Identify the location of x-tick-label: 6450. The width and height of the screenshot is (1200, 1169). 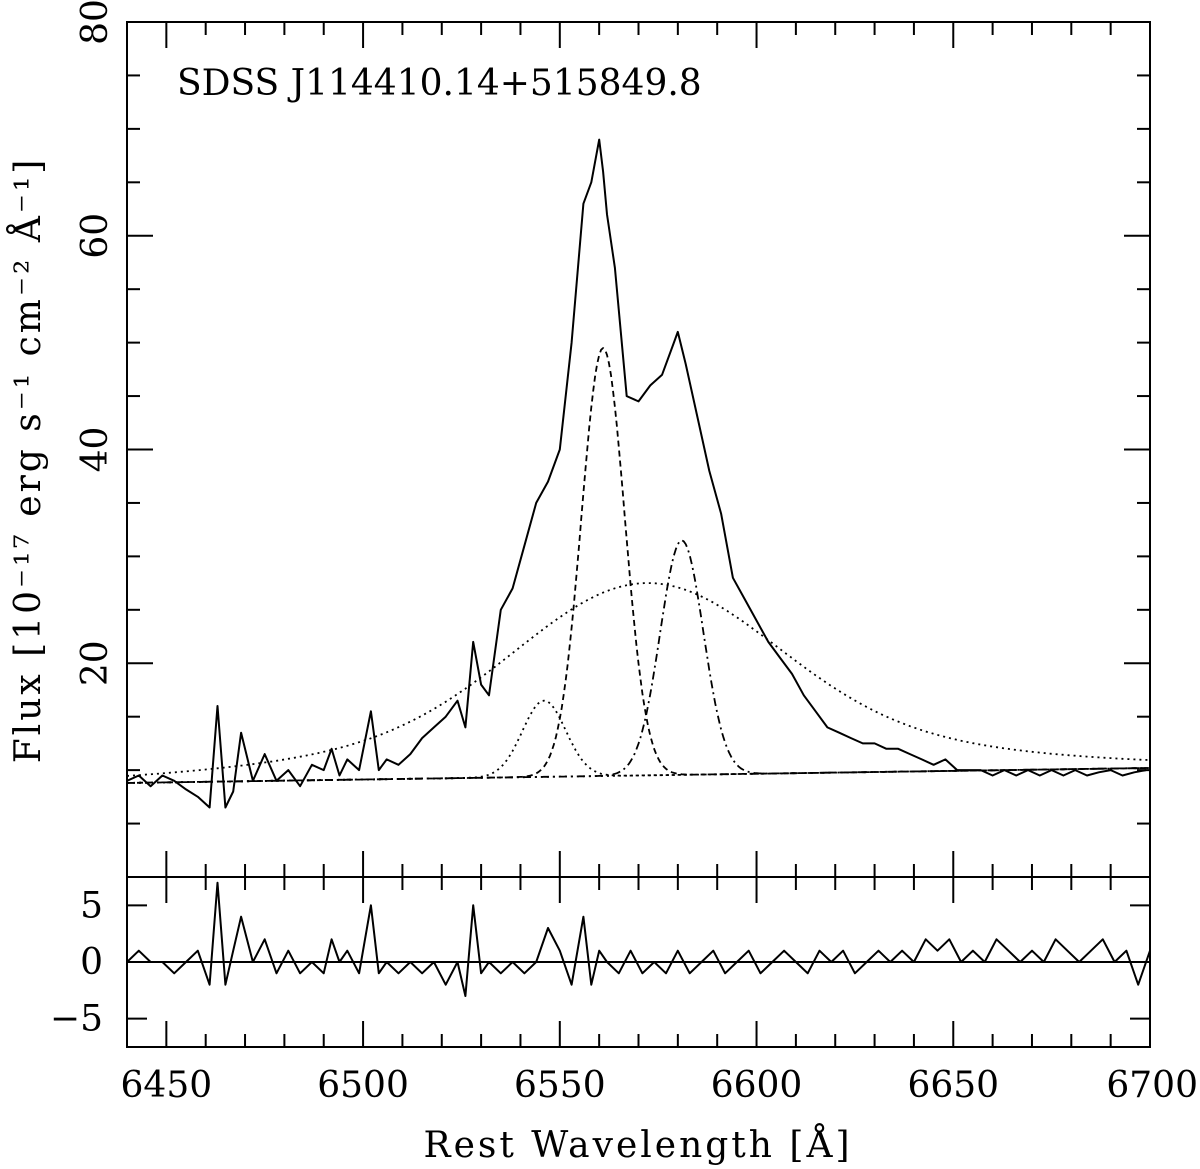
(167, 1085).